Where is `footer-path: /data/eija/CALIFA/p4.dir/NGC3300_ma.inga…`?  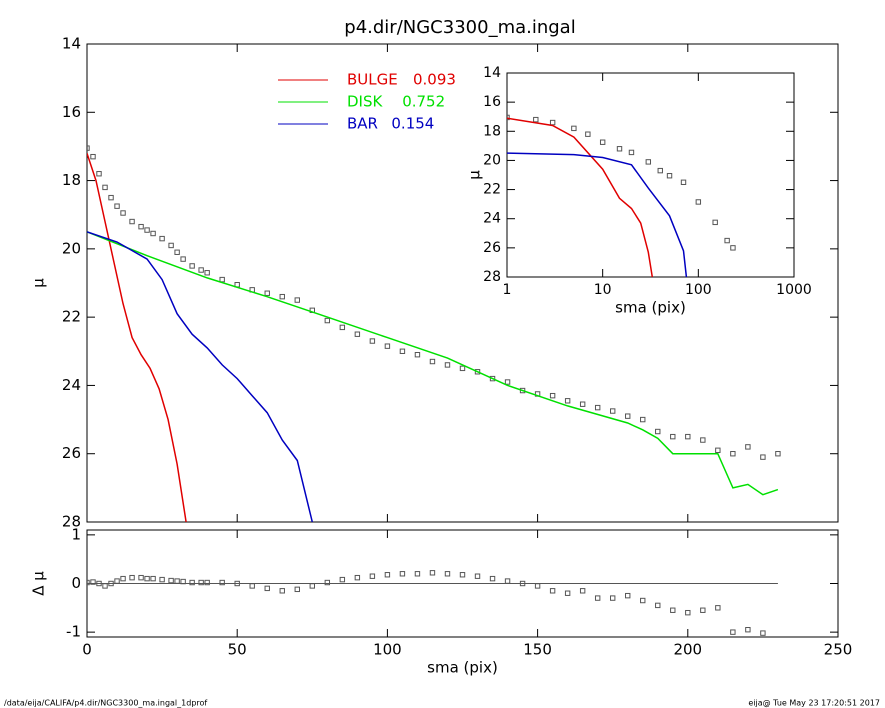
footer-path: /data/eija/CALIFA/p4.dir/NGC3300_ma.inga… is located at coordinates (105, 703).